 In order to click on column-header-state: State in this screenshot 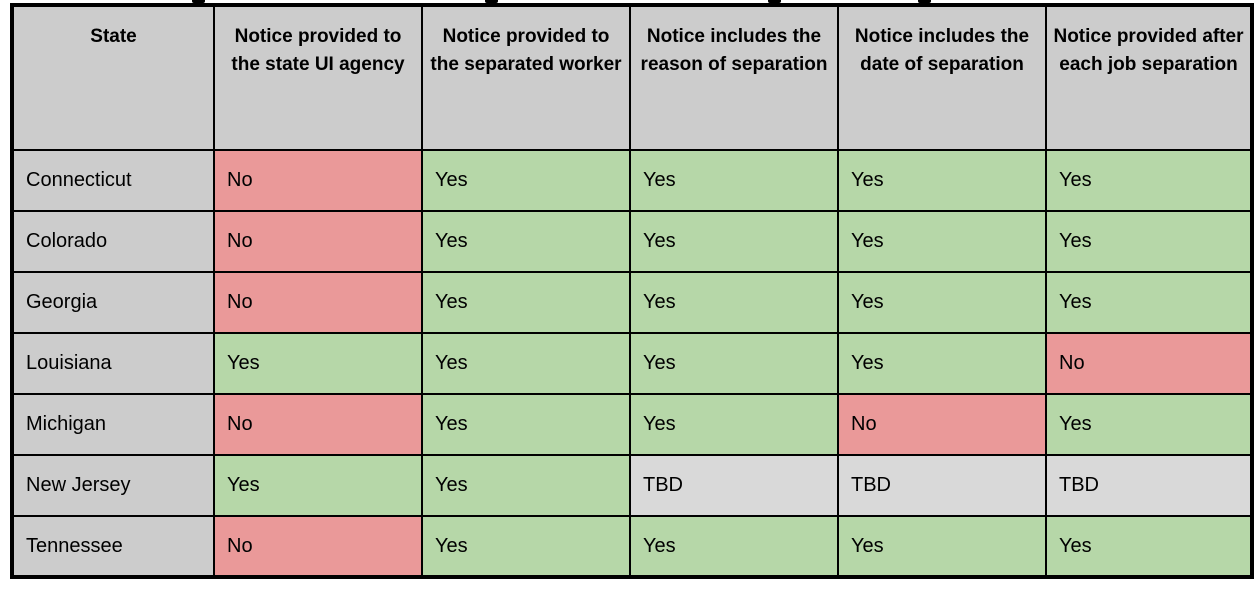, I will do `click(113, 77)`.